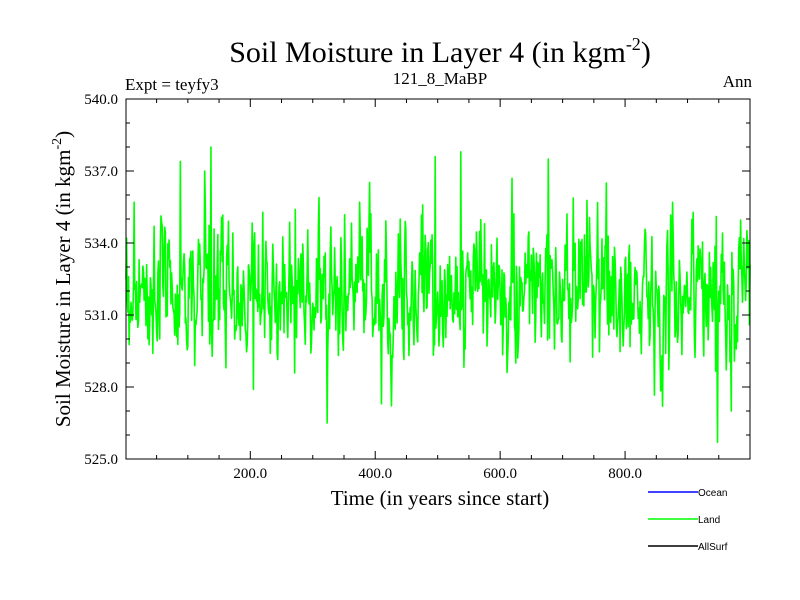  What do you see at coordinates (625, 474) in the screenshot?
I see `x-tick-label: 800.0` at bounding box center [625, 474].